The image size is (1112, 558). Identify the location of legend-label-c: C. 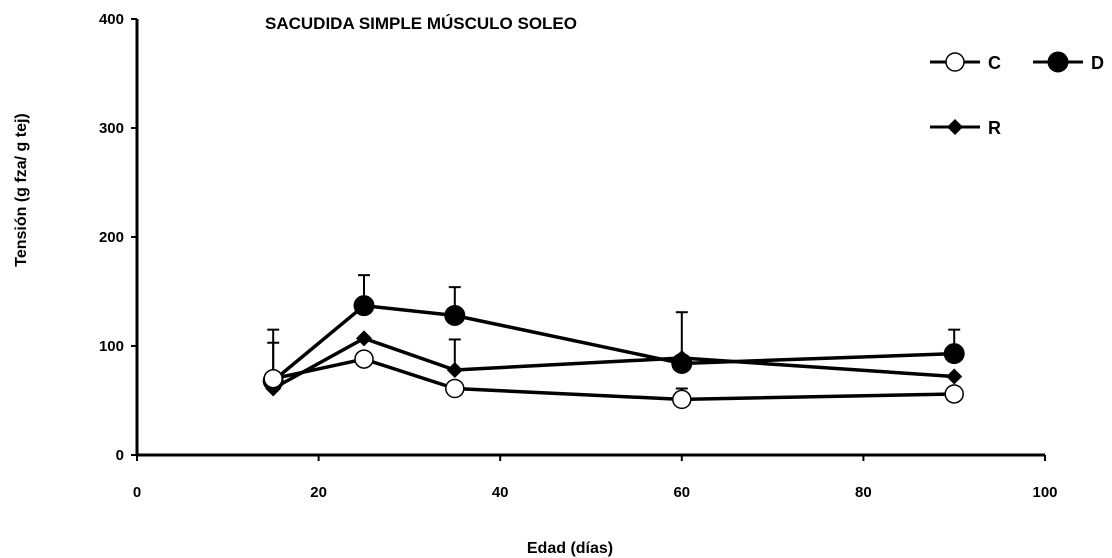
(994, 63).